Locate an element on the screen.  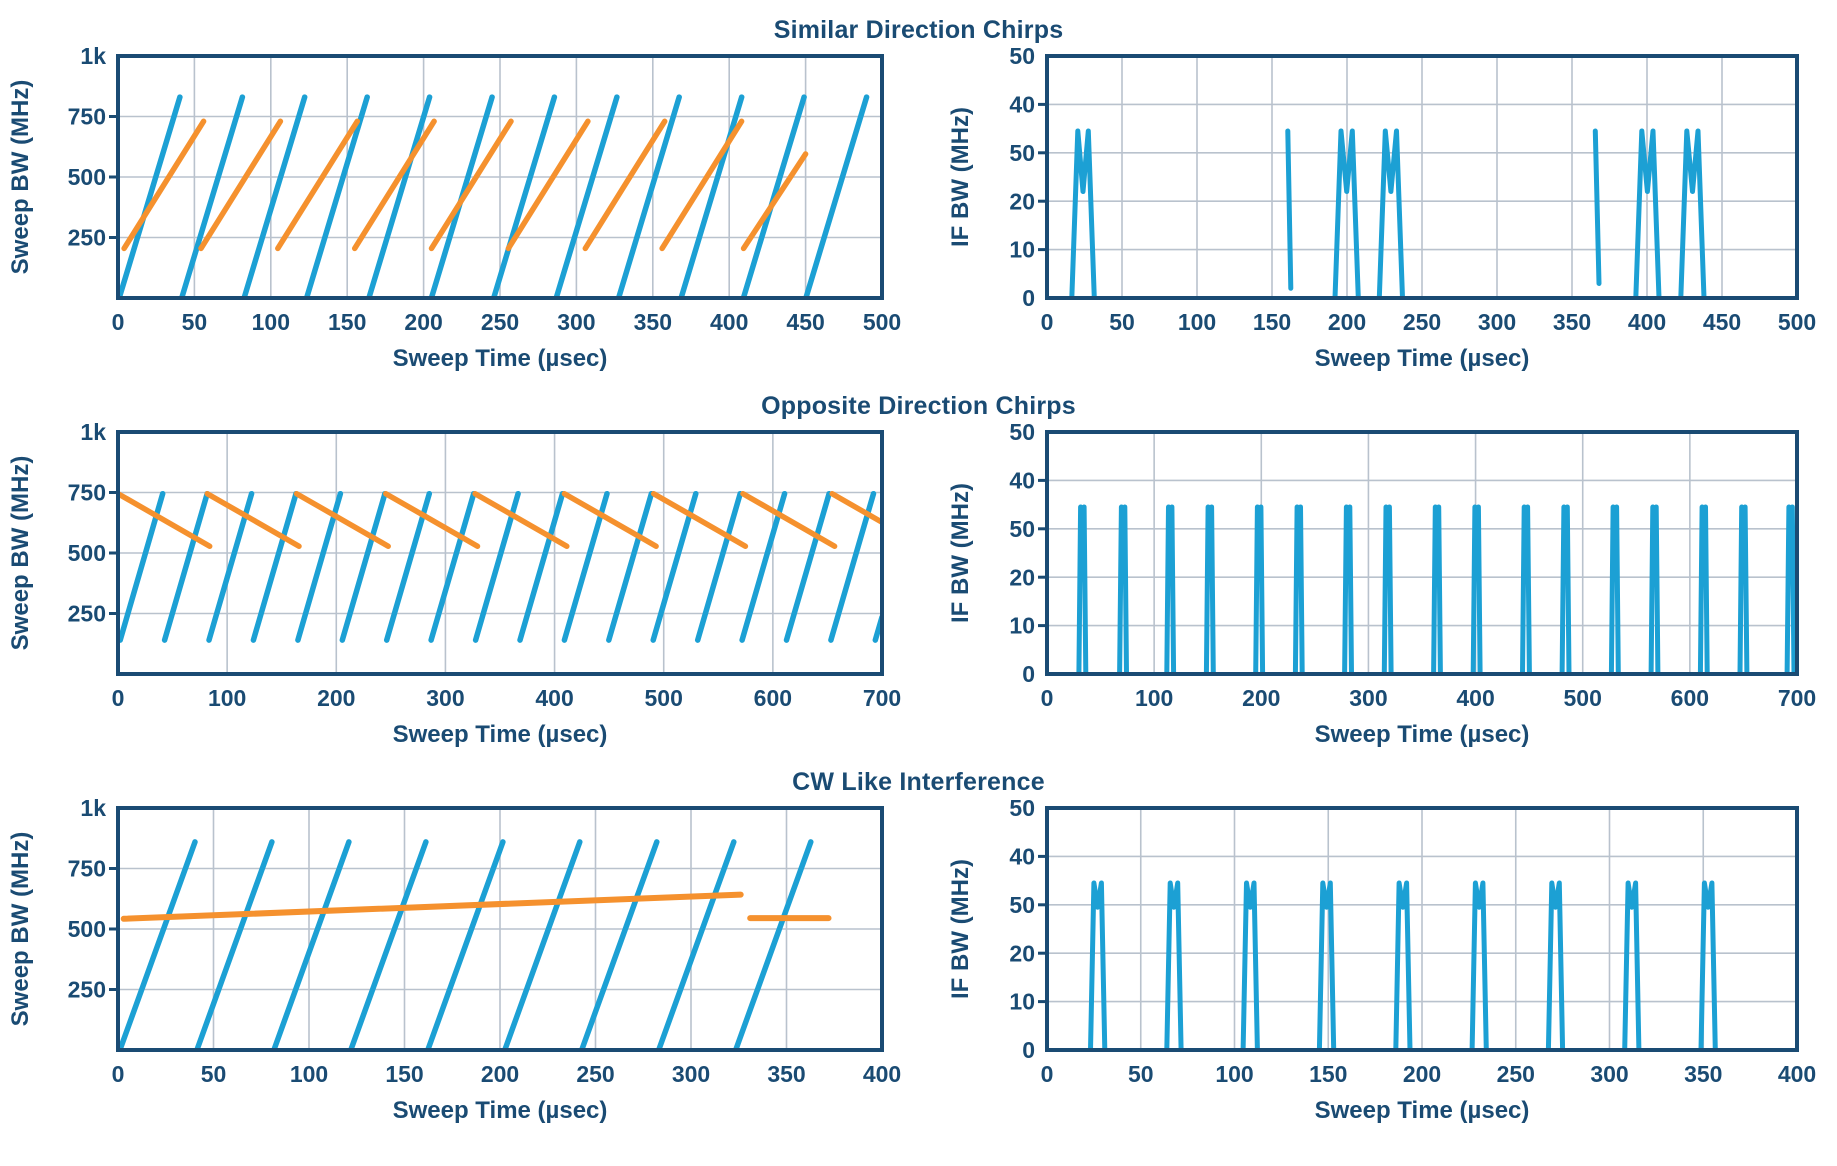
y-axis: 1k 750 500 250 is located at coordinates (93, 900).